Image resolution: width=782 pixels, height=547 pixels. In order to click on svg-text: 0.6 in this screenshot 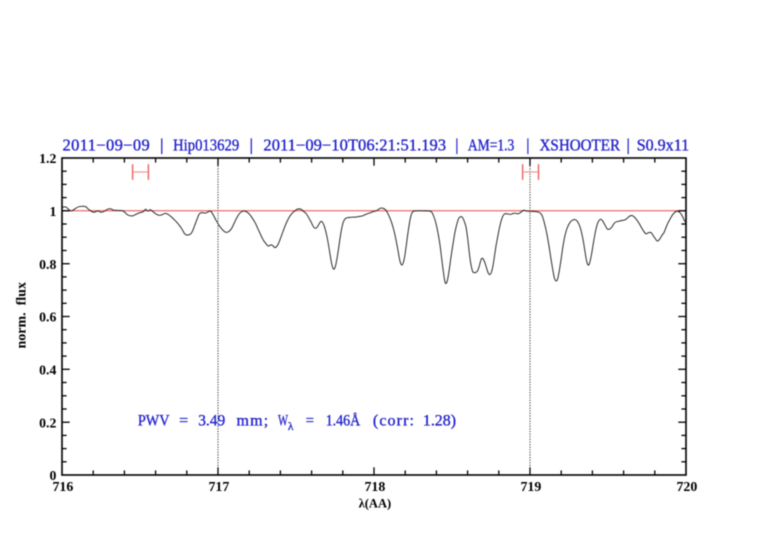, I will do `click(47, 317)`.